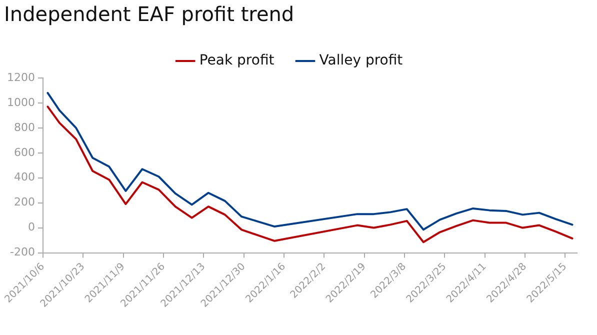 The image size is (597, 335). What do you see at coordinates (361, 60) in the screenshot?
I see `legend-label: Valley profit` at bounding box center [361, 60].